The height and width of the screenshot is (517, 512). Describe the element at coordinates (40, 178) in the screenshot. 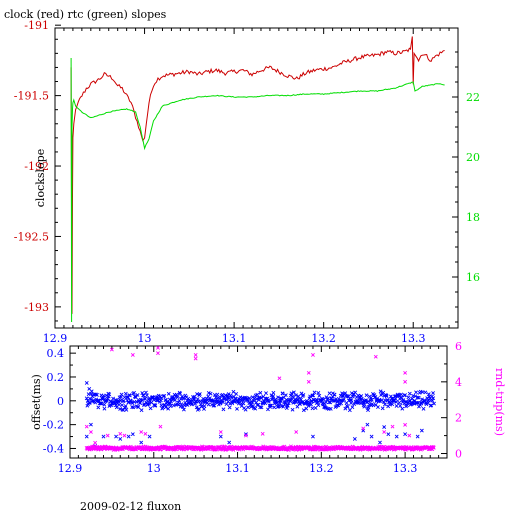

I see `top-y-axis-label: clockslope` at that location.